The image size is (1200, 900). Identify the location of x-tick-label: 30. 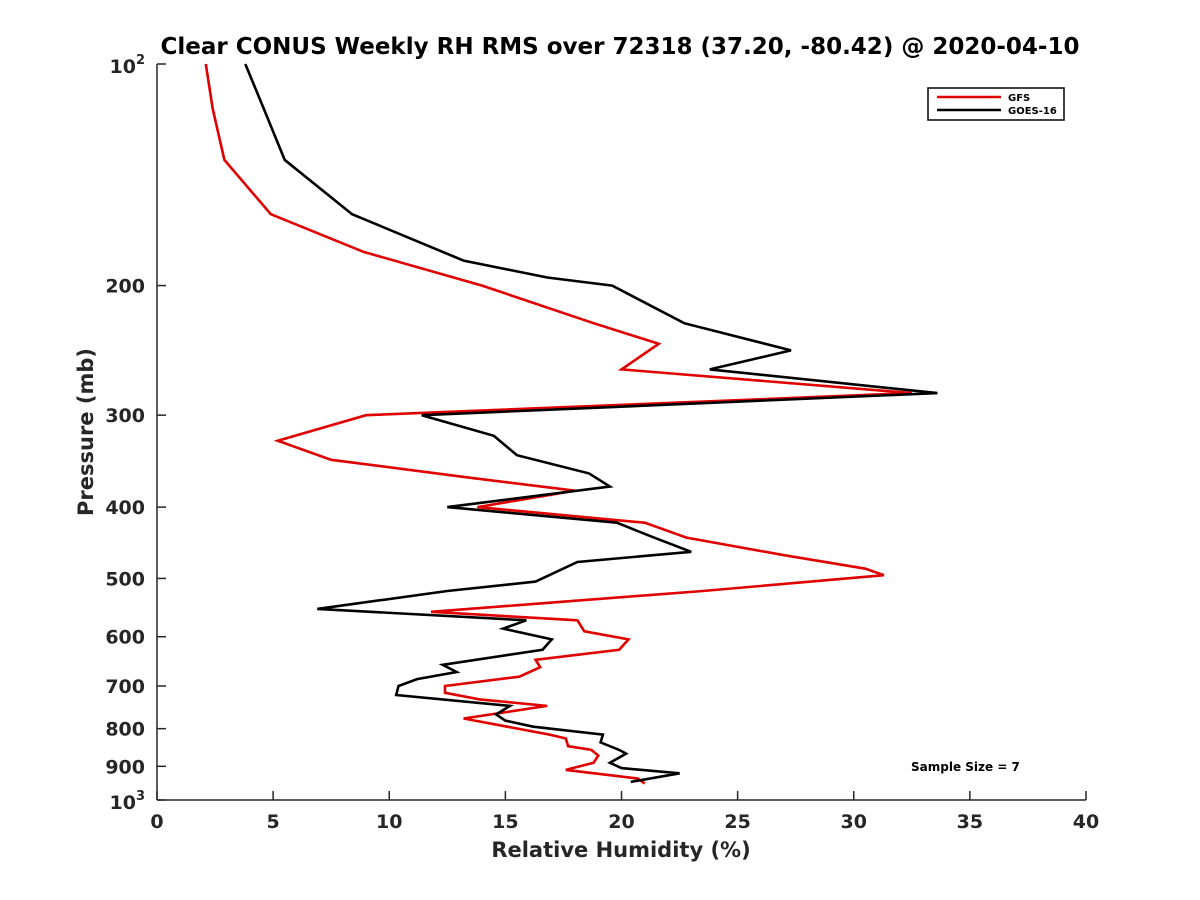
(854, 822).